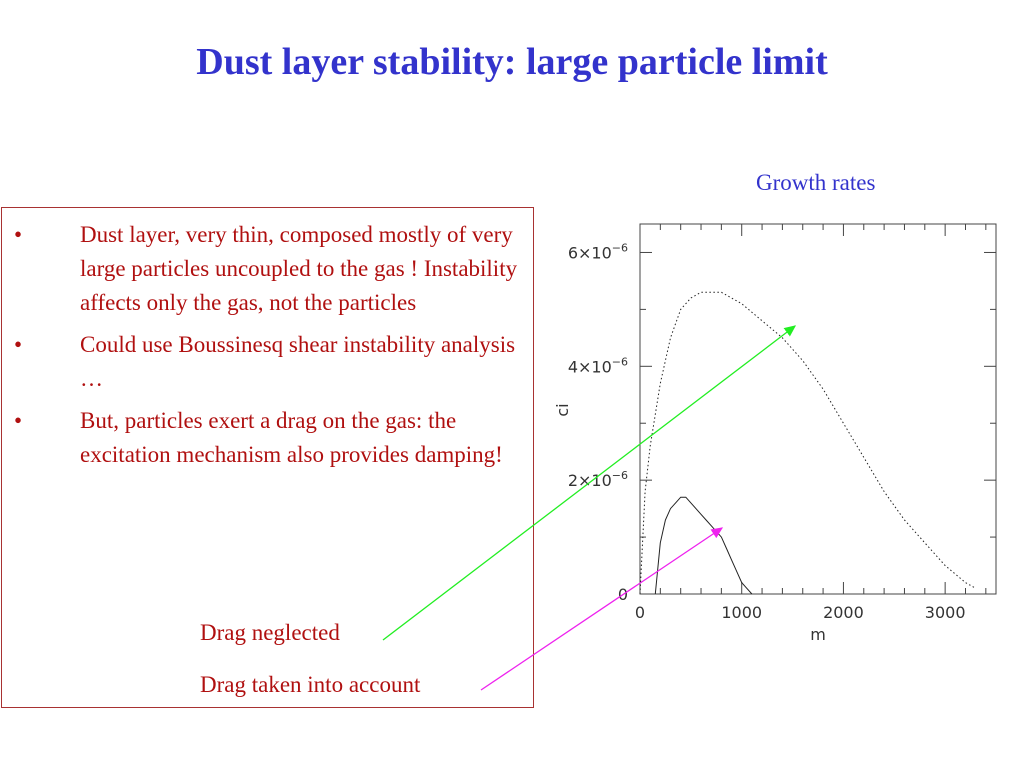 The height and width of the screenshot is (768, 1024). What do you see at coordinates (562, 409) in the screenshot?
I see `y-axis-label: ci` at bounding box center [562, 409].